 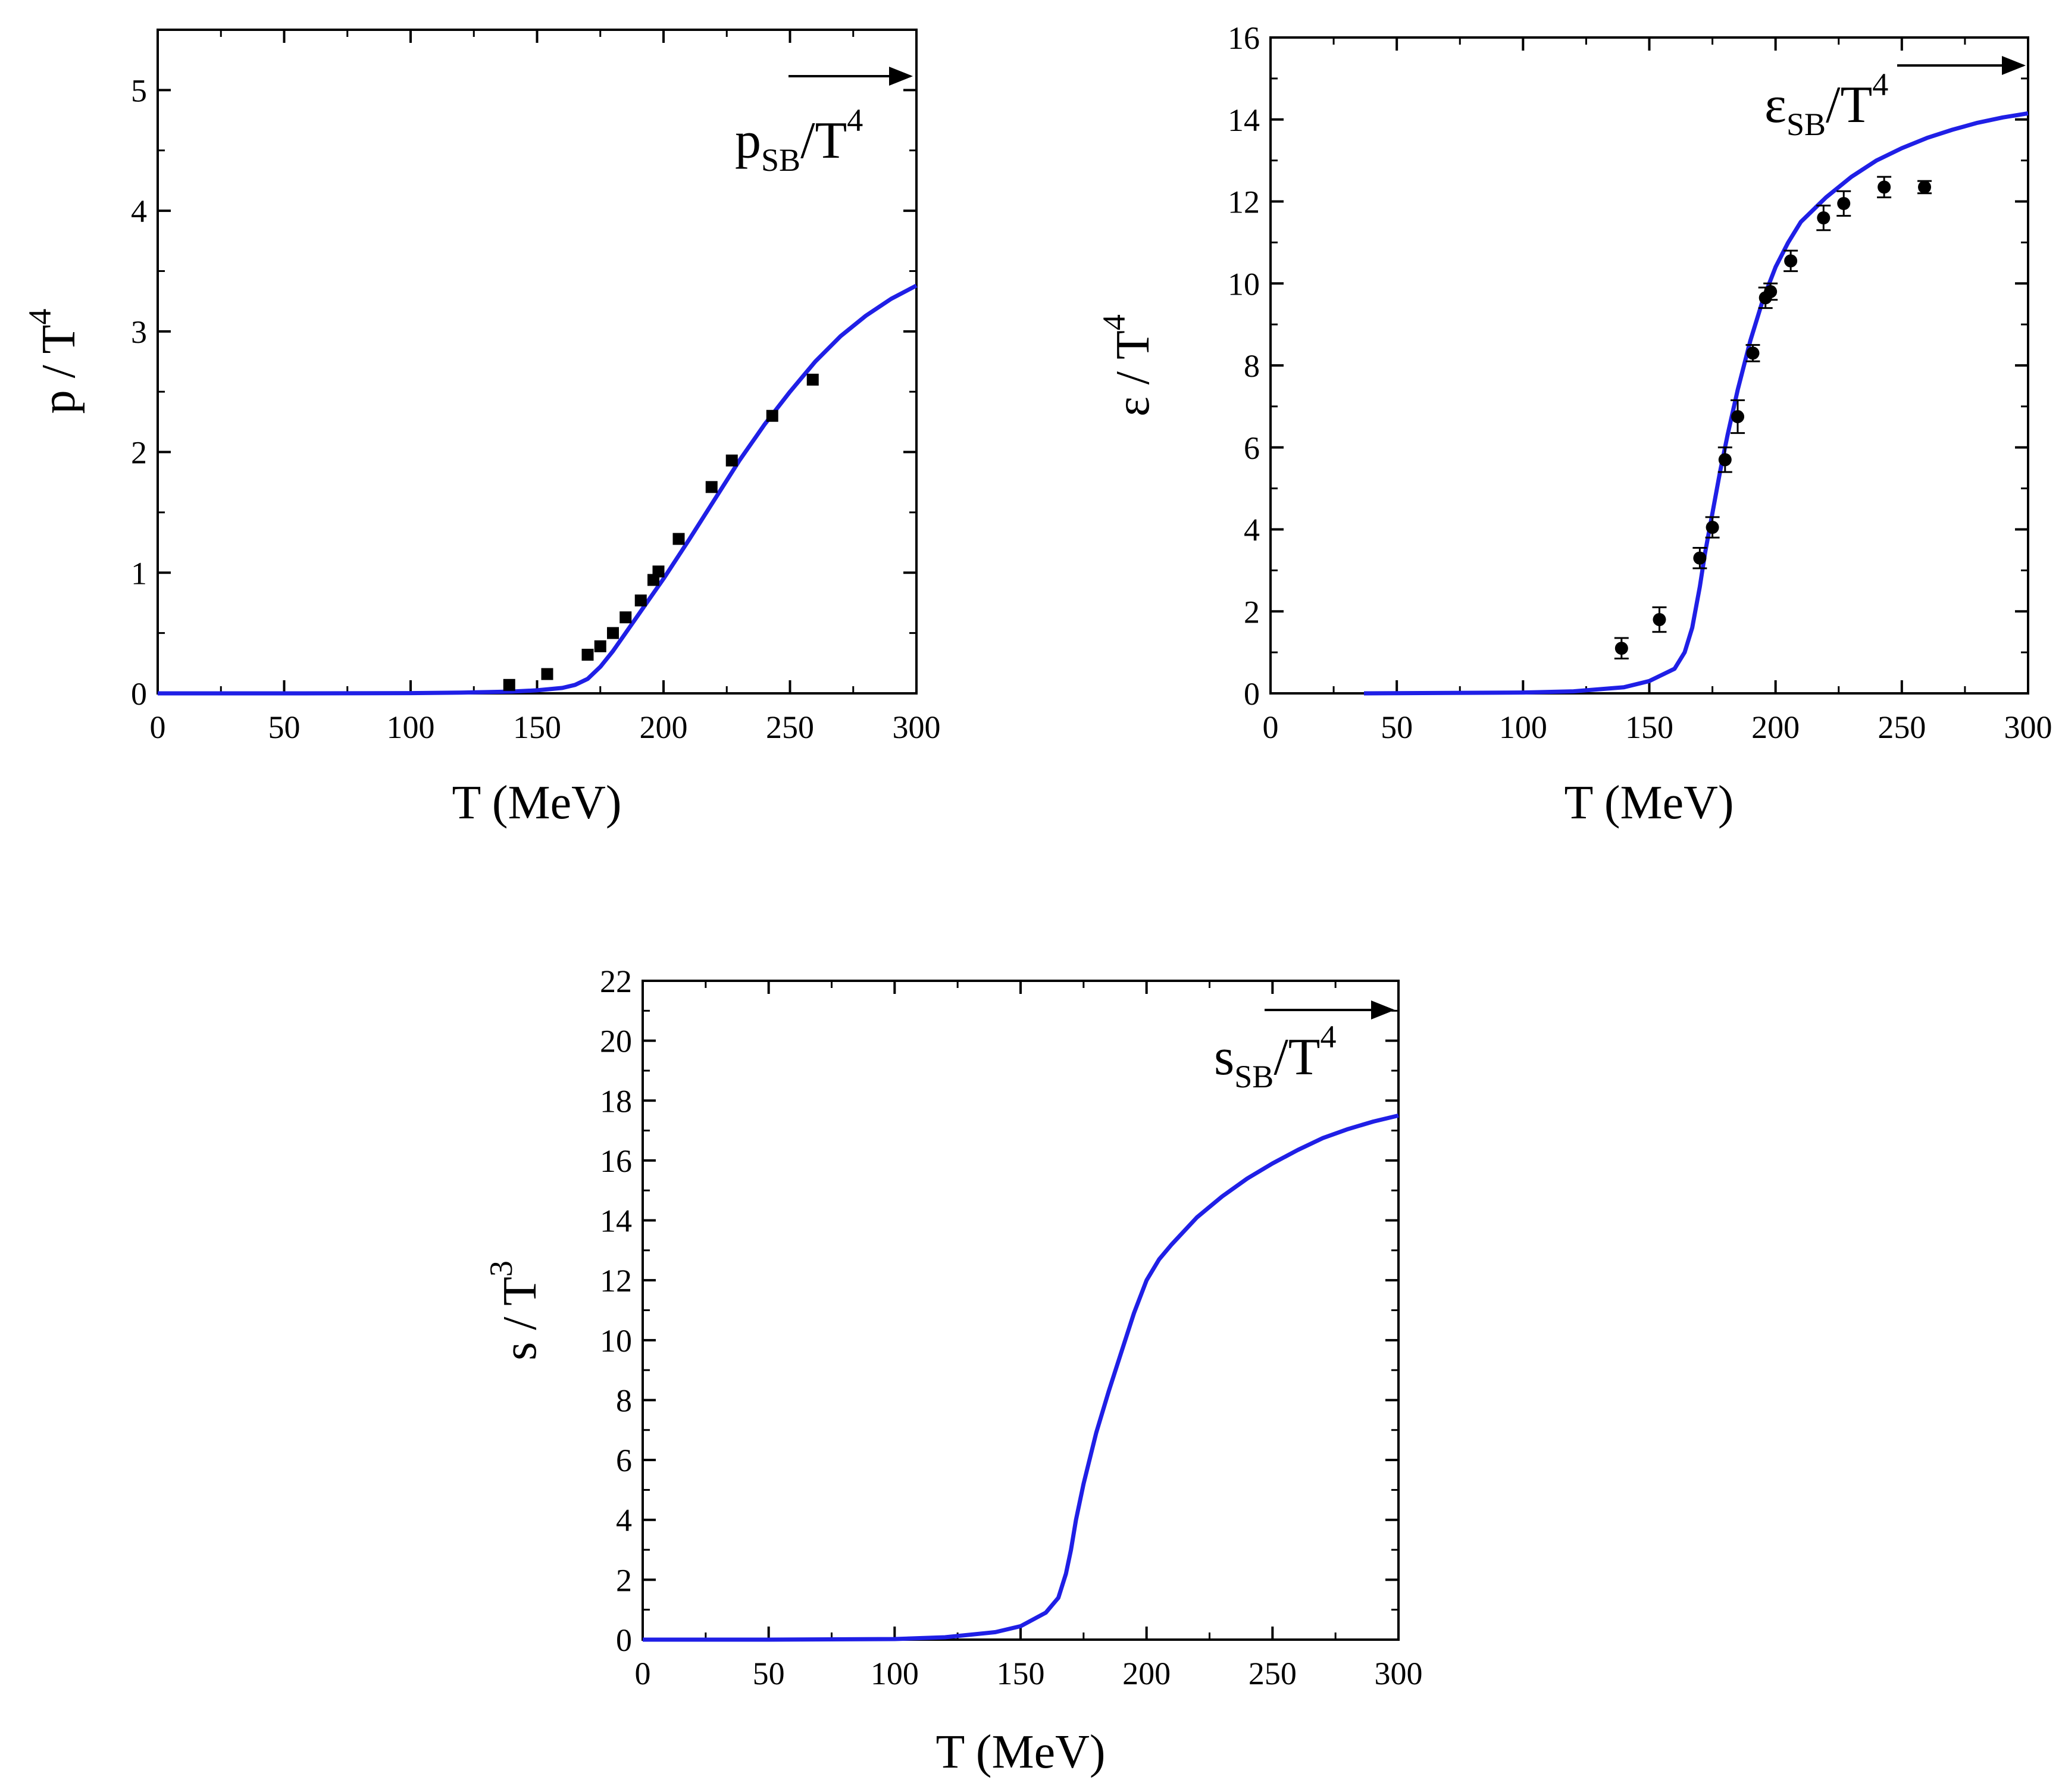 What do you see at coordinates (1127, 365) in the screenshot?
I see `y-axis-title: ε / T4` at bounding box center [1127, 365].